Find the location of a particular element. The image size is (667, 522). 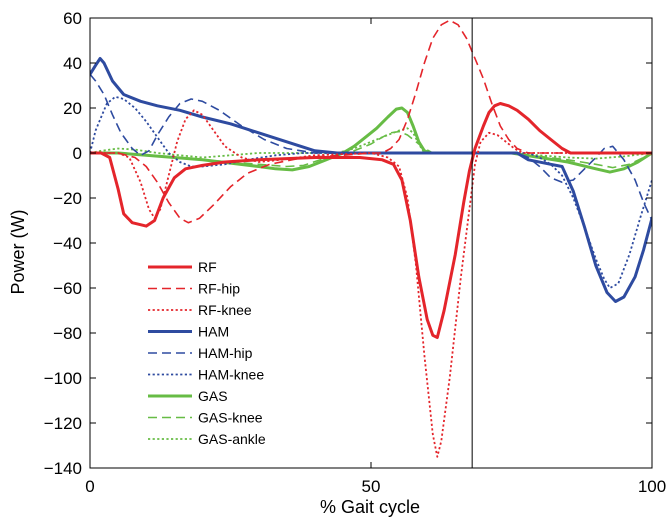

x-tick-label: 50 is located at coordinates (371, 486).